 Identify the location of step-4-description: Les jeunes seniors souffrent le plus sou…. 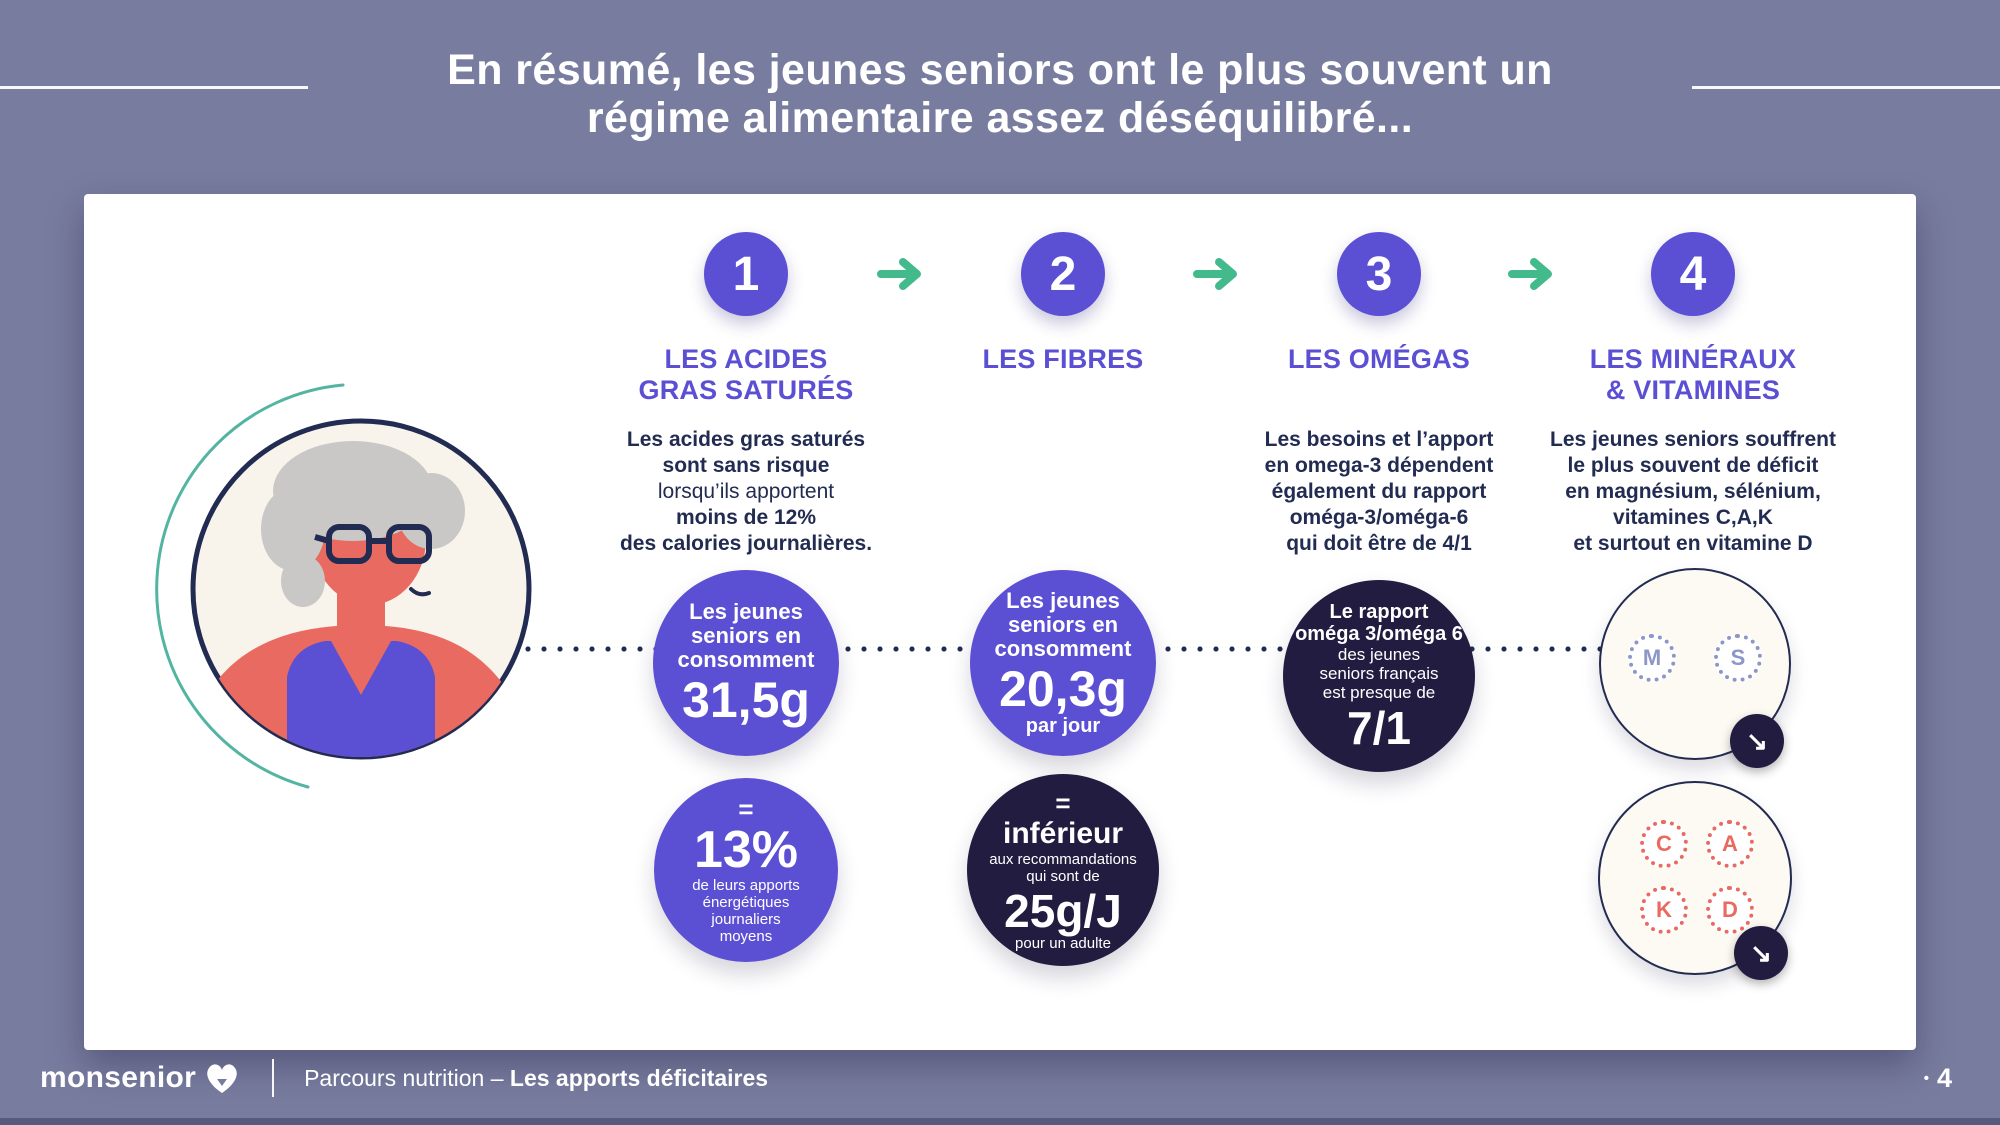
(1693, 491).